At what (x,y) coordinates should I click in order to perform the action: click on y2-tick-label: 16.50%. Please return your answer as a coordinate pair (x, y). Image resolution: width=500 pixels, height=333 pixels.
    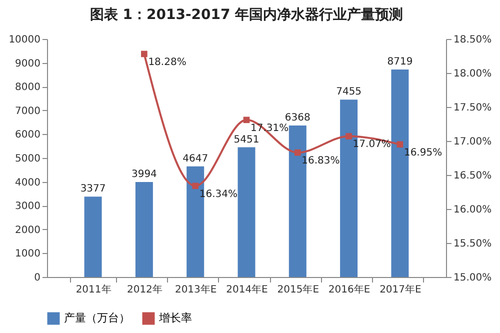
    Looking at the image, I should click on (473, 176).